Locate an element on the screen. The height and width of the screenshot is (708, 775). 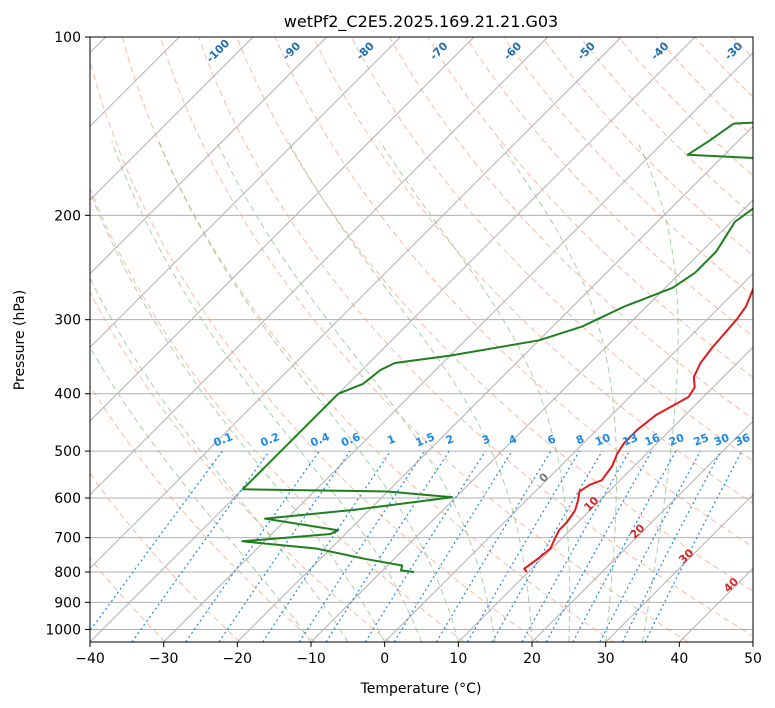
y-tick-label: 1000 is located at coordinates (63, 630).